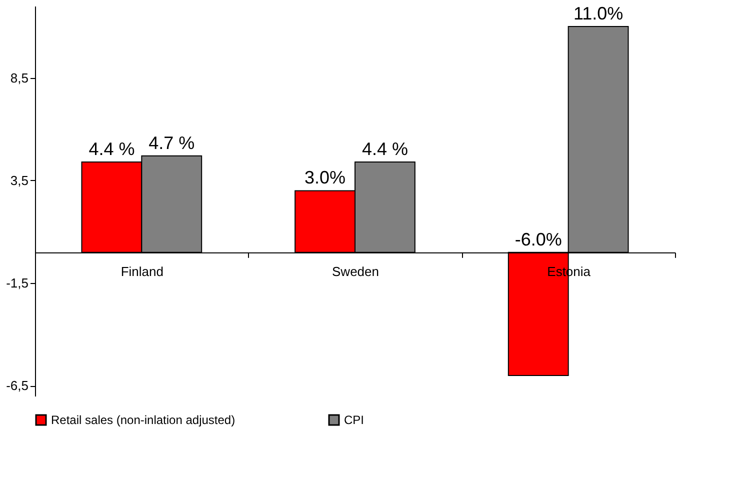 This screenshot has width=748, height=504. What do you see at coordinates (19, 180) in the screenshot?
I see `y-tick-label: 3,5` at bounding box center [19, 180].